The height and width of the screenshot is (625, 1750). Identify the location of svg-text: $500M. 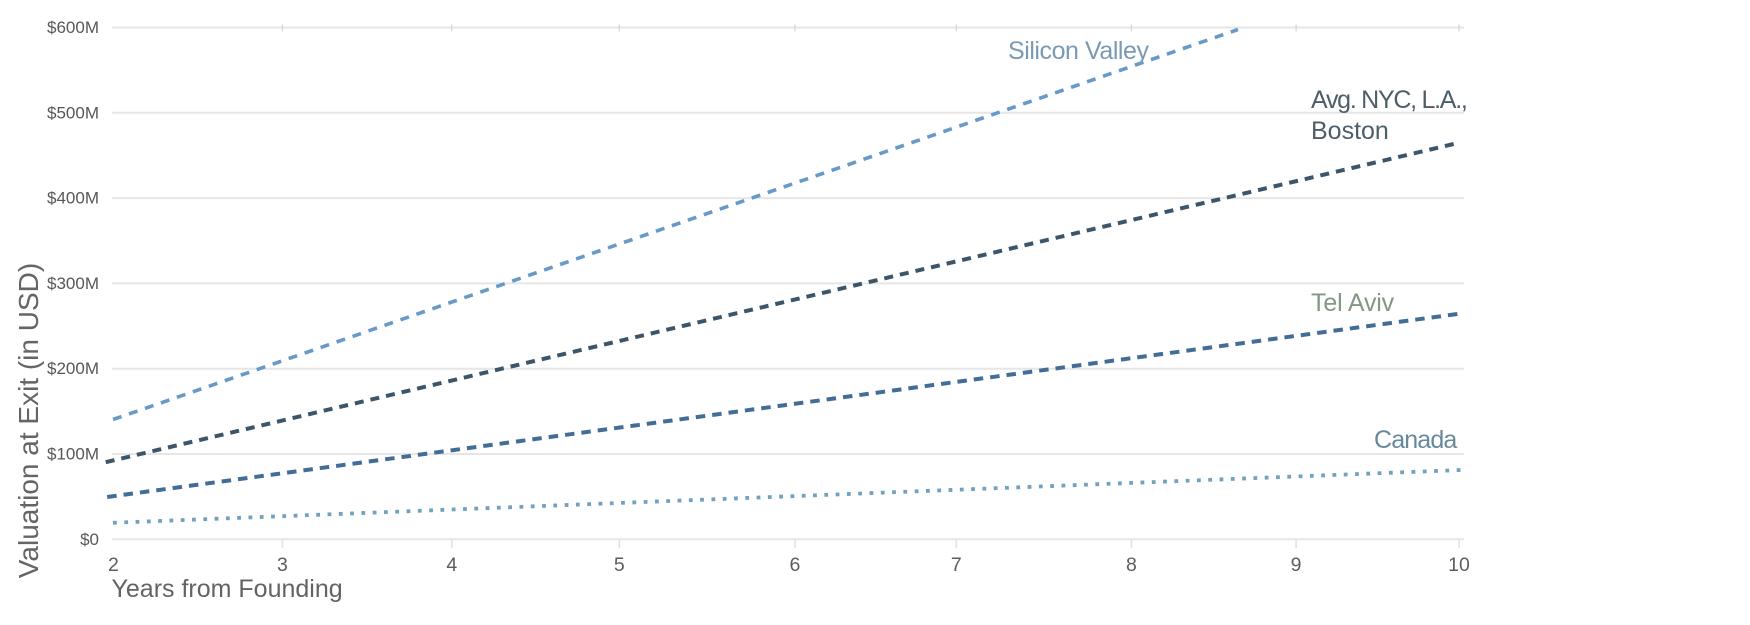
(73, 112).